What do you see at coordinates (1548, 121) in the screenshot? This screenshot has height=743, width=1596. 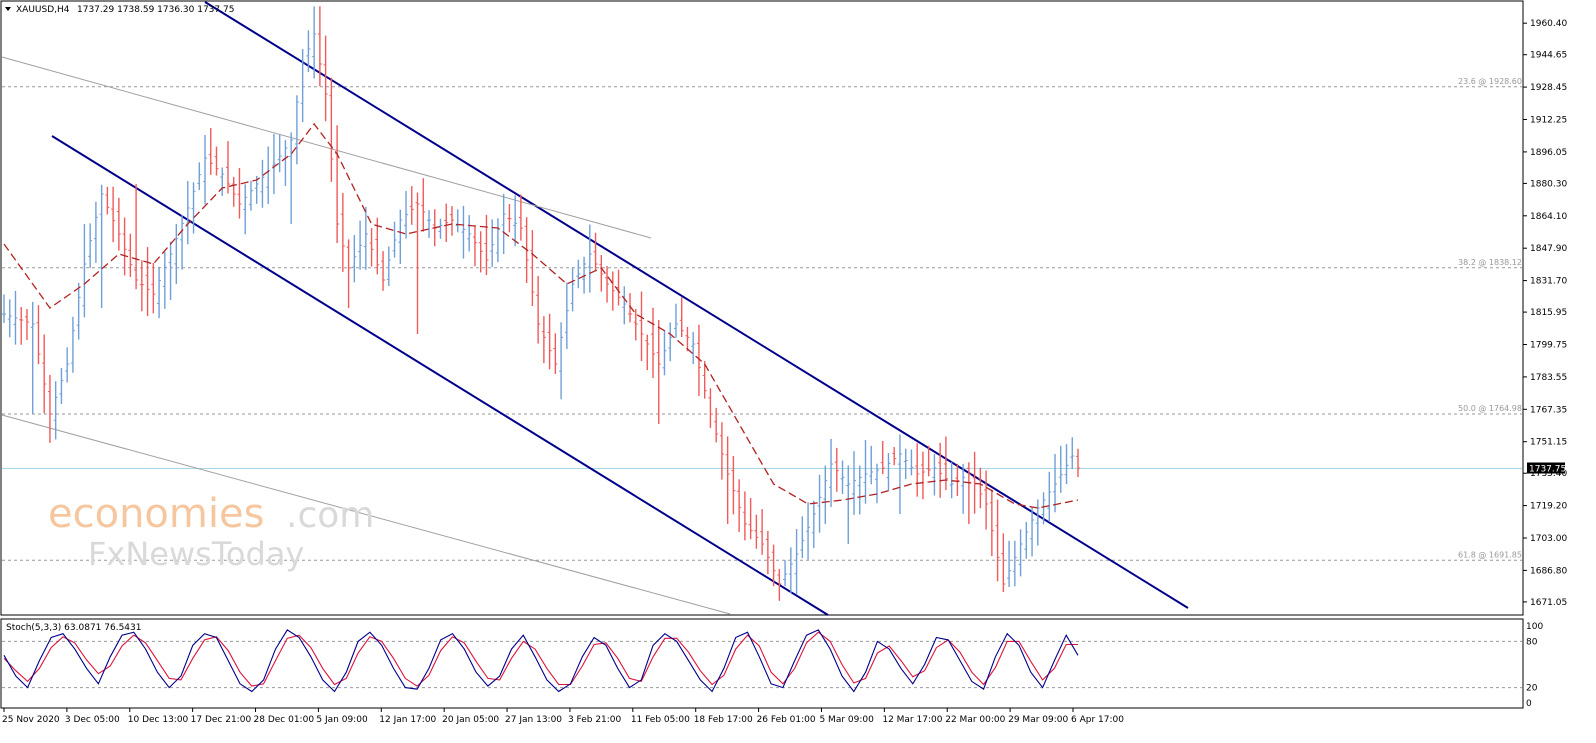 I see `price-tick-label: 1912.25` at bounding box center [1548, 121].